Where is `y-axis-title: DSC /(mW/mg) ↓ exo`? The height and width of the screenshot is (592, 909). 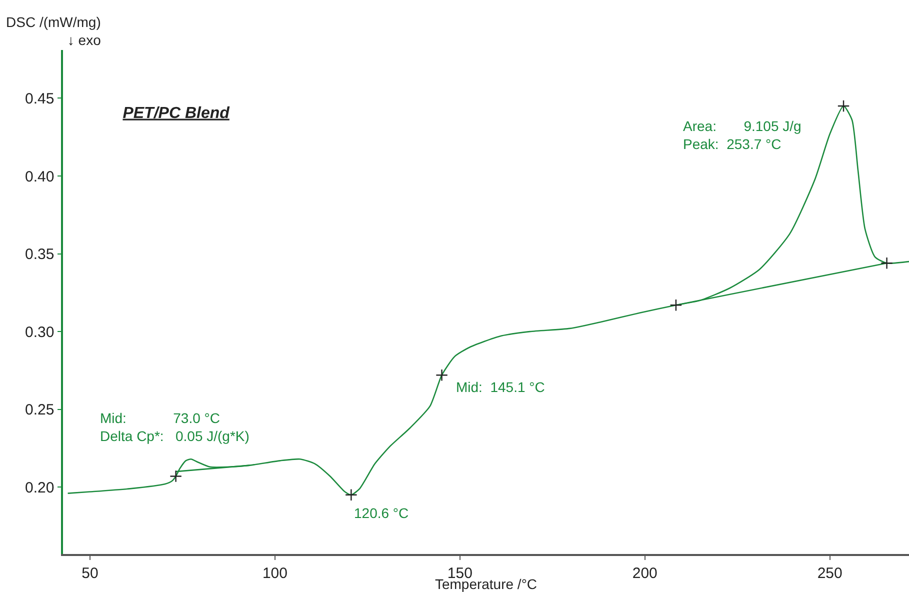 y-axis-title: DSC /(mW/mg) ↓ exo is located at coordinates (54, 31).